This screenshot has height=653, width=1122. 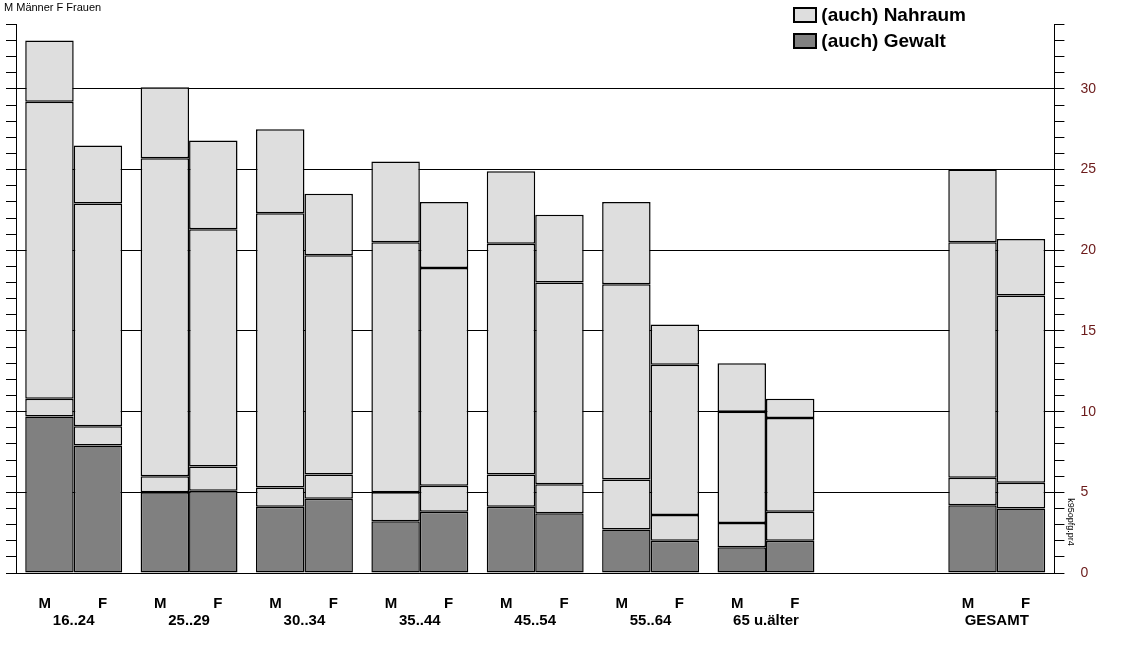 I want to click on text: 65 u.älter, so click(x=766, y=619).